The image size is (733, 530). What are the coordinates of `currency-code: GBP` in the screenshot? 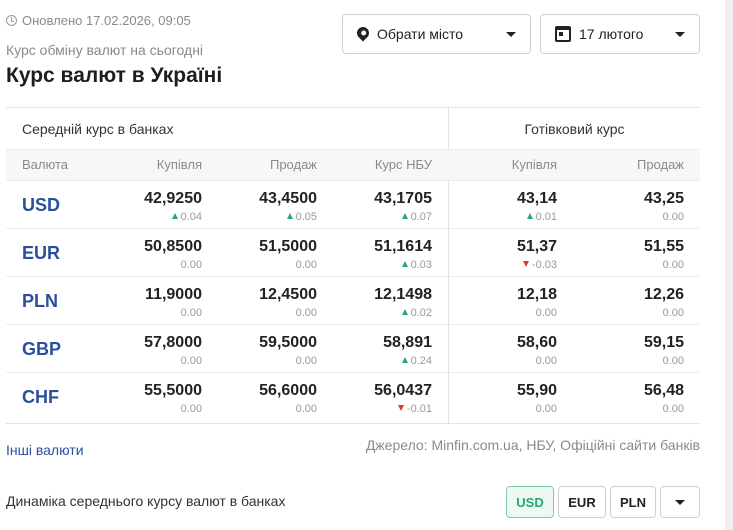 It's located at (42, 349).